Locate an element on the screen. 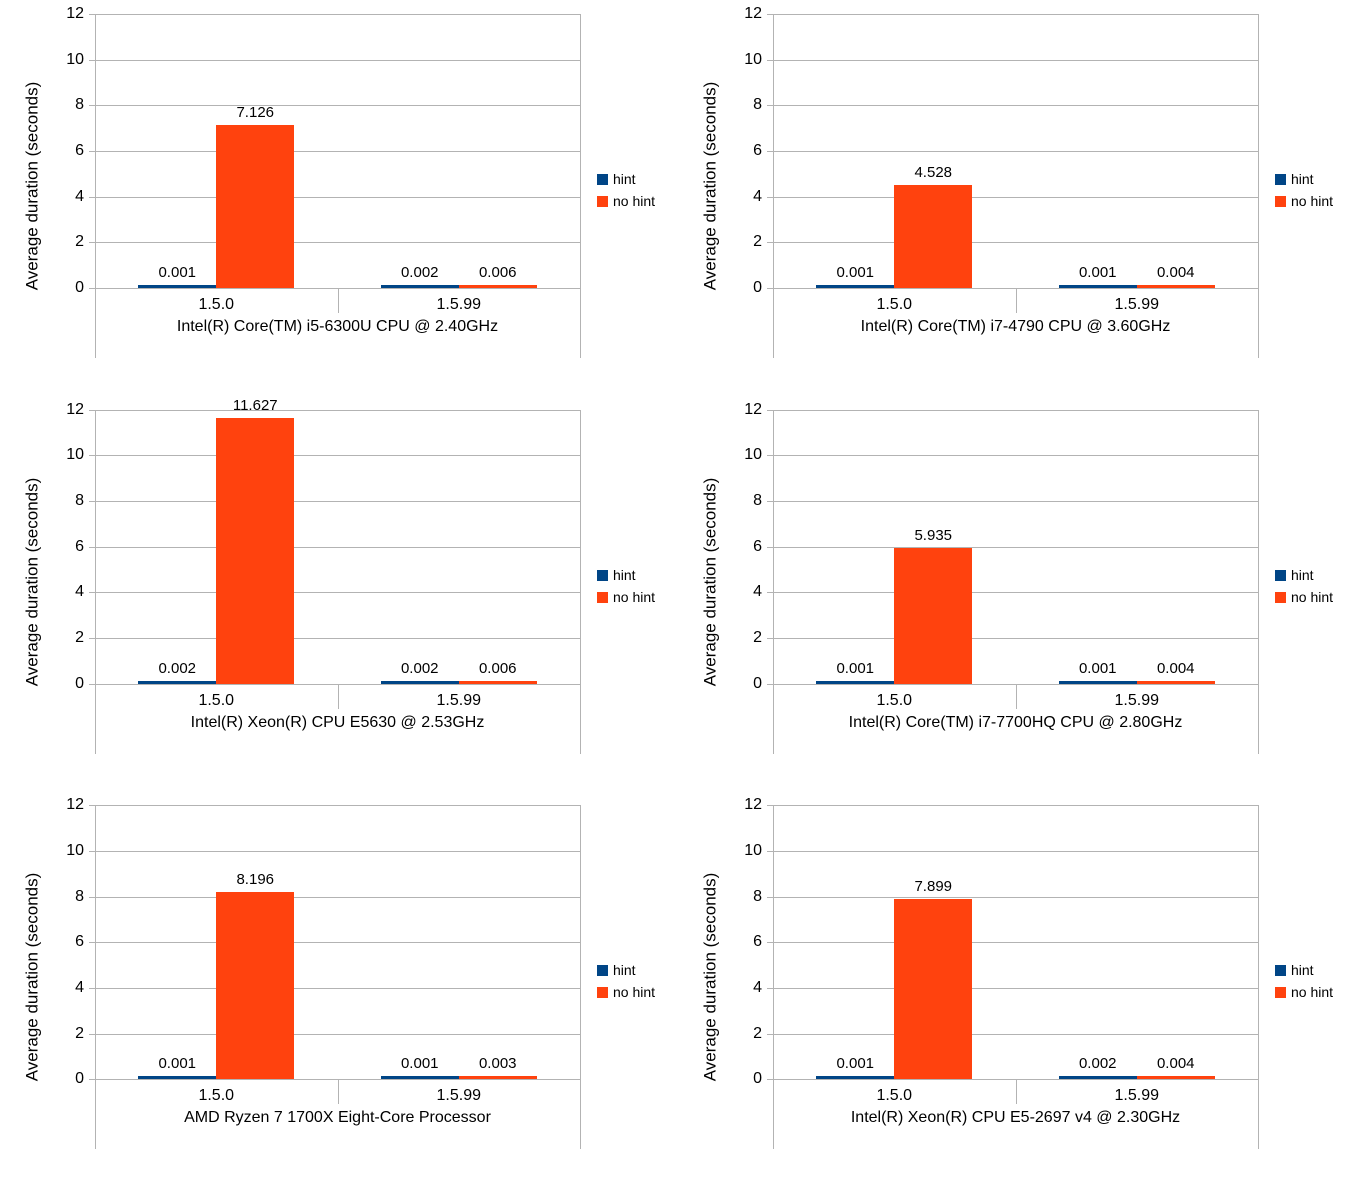 The image size is (1356, 1187). bar-value-label: 0.002 is located at coordinates (419, 668).